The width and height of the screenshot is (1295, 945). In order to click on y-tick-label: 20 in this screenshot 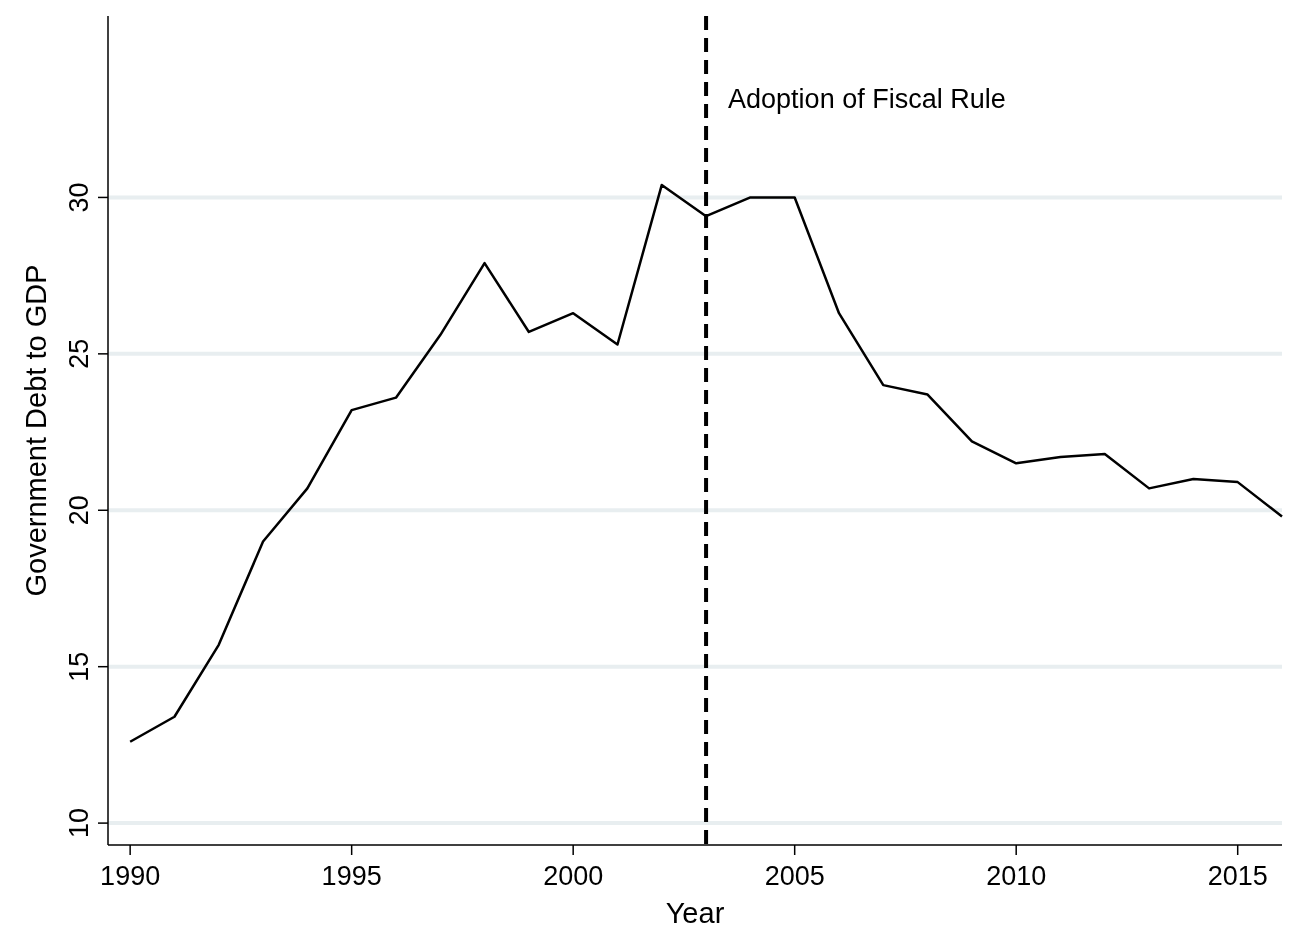, I will do `click(79, 510)`.